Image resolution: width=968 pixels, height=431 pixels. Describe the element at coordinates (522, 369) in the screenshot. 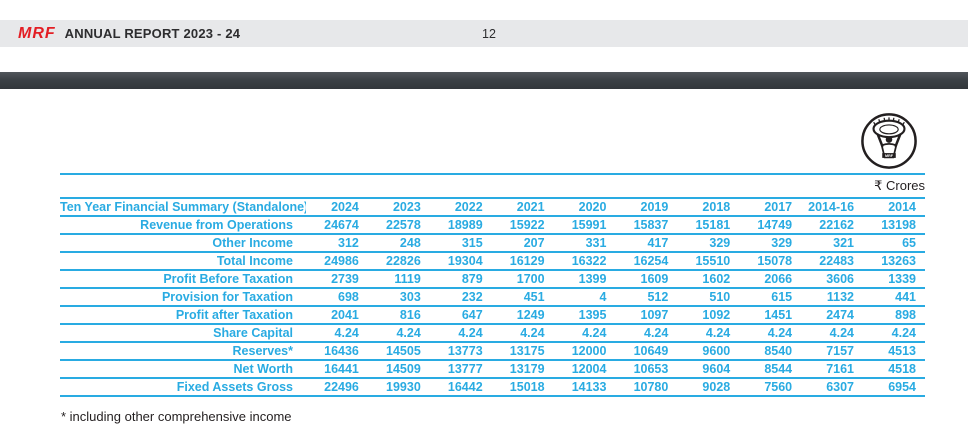

I see `value-cell: 13179` at that location.